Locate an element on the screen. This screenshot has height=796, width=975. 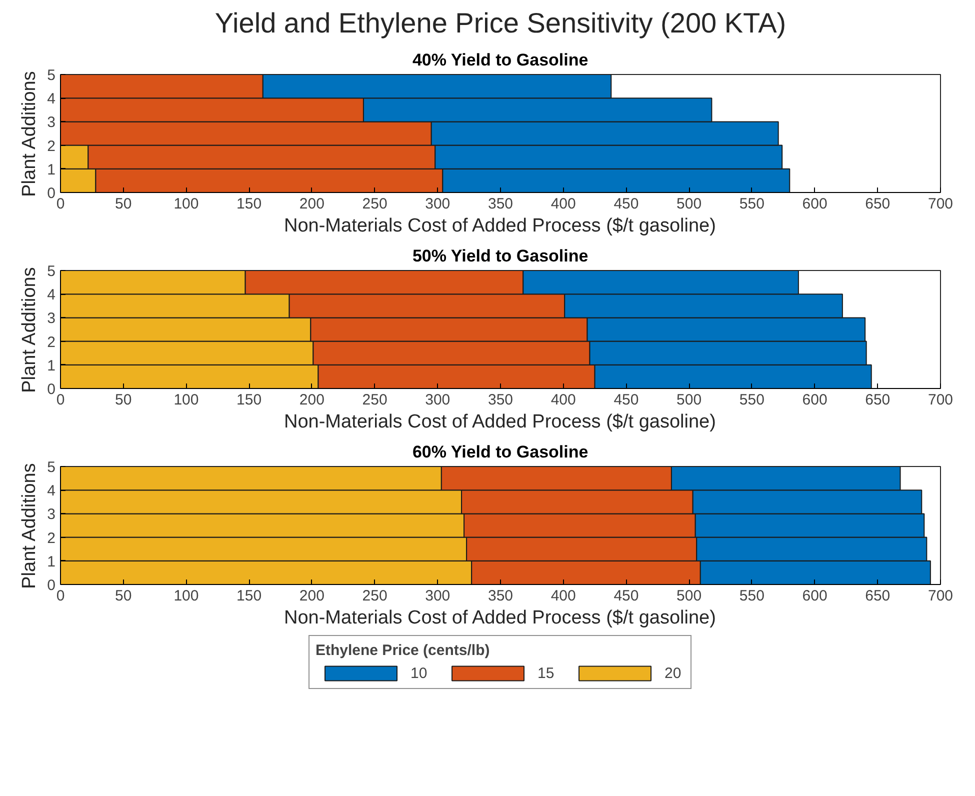
legend-label: 10 is located at coordinates (419, 673).